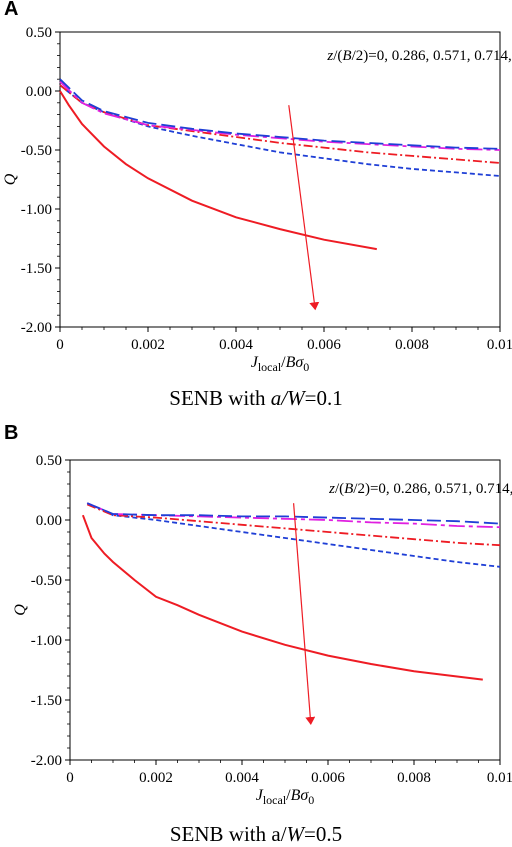  What do you see at coordinates (323, 834) in the screenshot?
I see `caption-b-value: =0.5` at bounding box center [323, 834].